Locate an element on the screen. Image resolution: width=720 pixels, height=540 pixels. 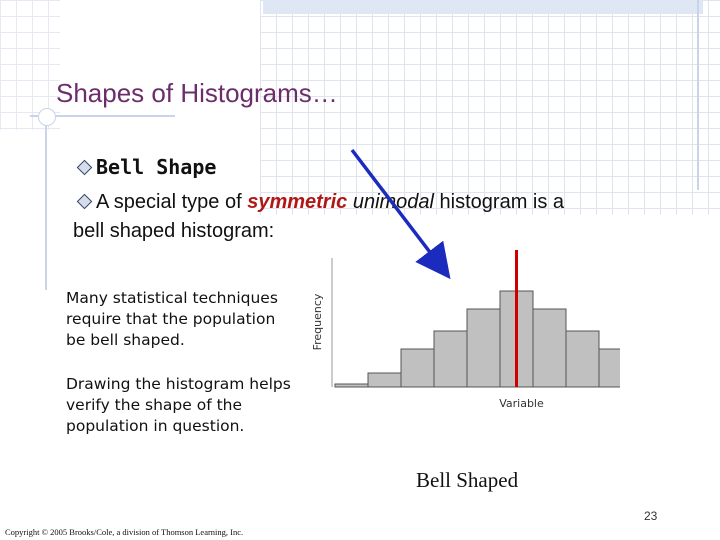
highlight-unimodal: unimodal is located at coordinates (393, 202).